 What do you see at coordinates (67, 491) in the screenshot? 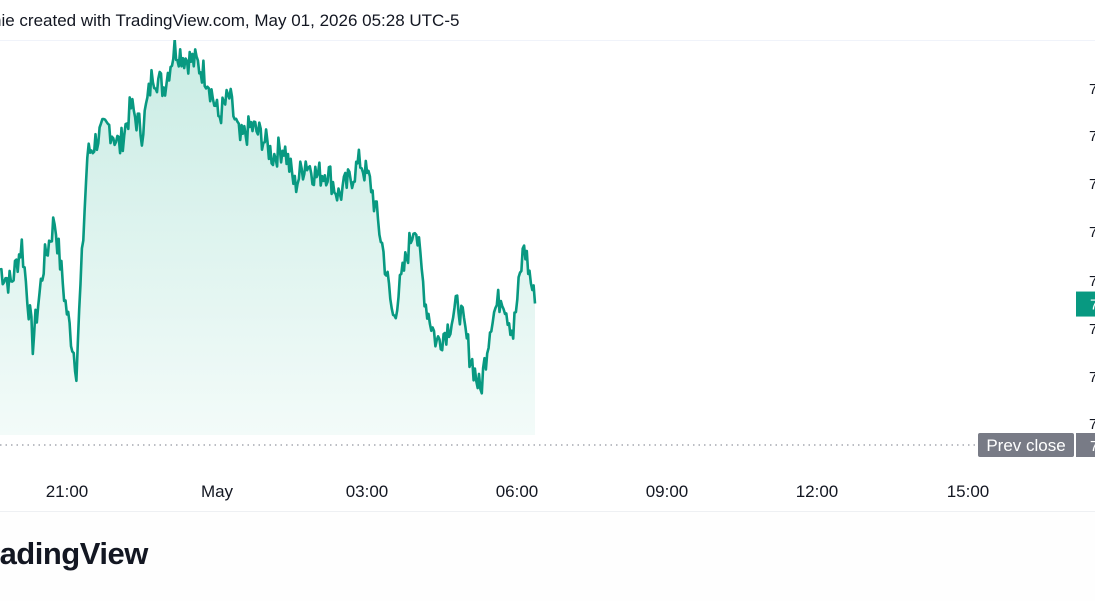
I see `x-tick-label: 21:00` at bounding box center [67, 491].